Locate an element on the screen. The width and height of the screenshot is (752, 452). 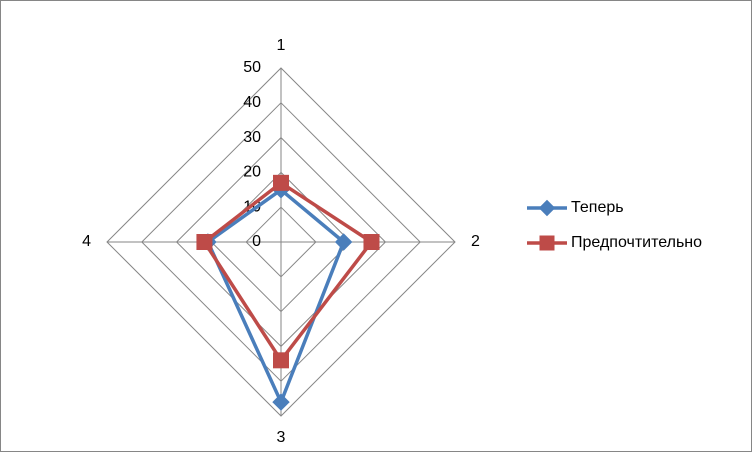
r-tick-label: 30 is located at coordinates (252, 137).